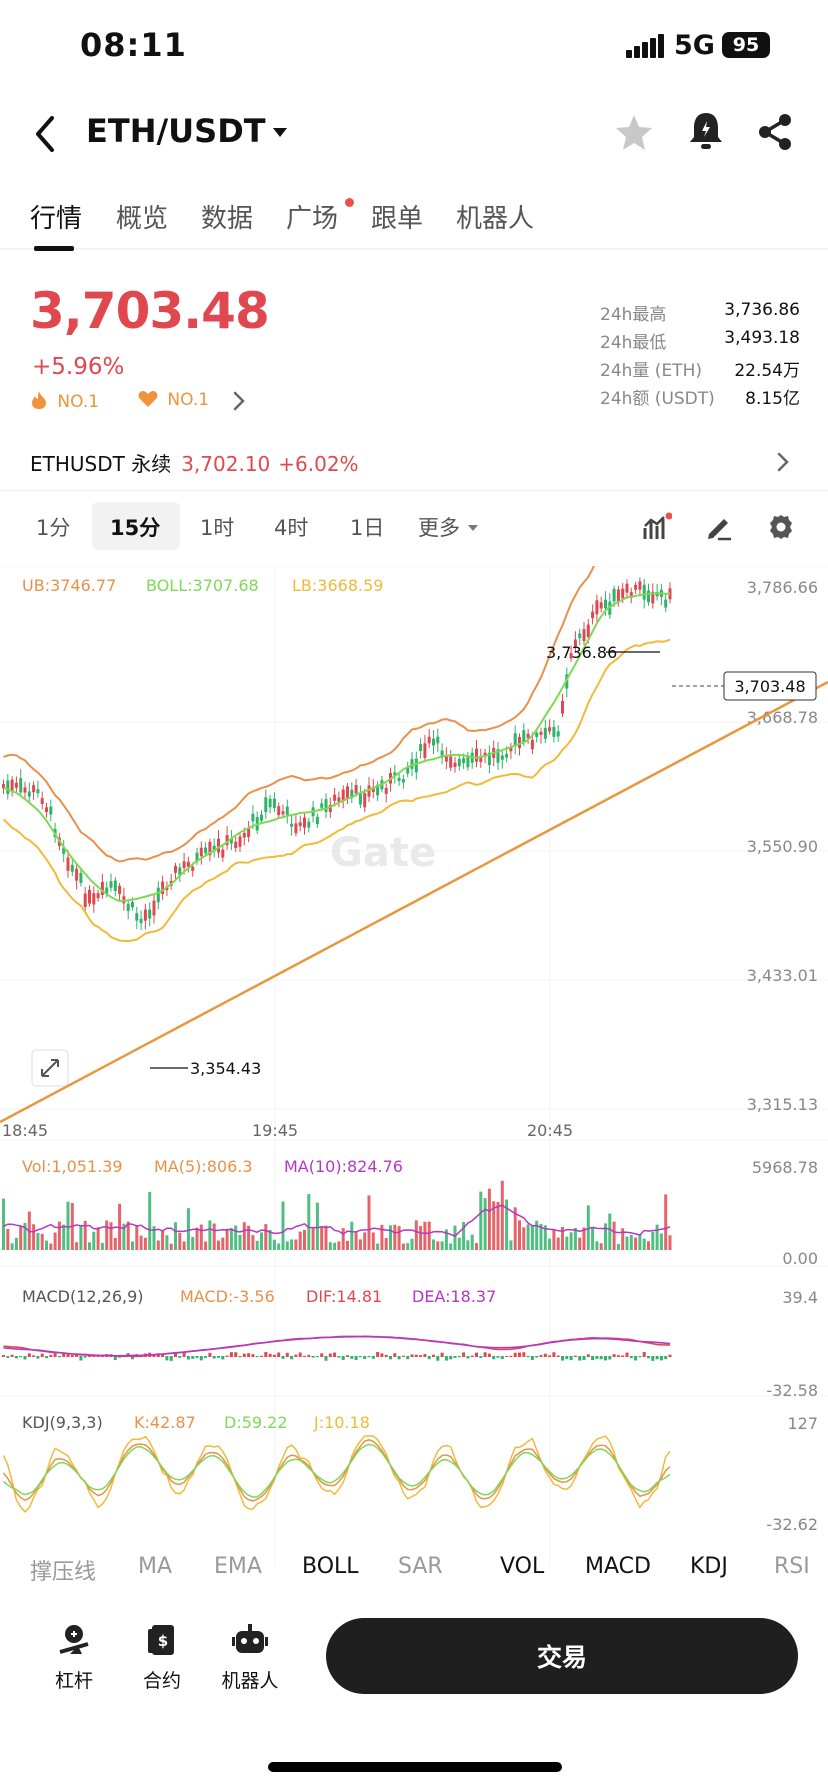 This screenshot has height=1792, width=828. Describe the element at coordinates (634, 132) in the screenshot. I see `star-icon` at that location.